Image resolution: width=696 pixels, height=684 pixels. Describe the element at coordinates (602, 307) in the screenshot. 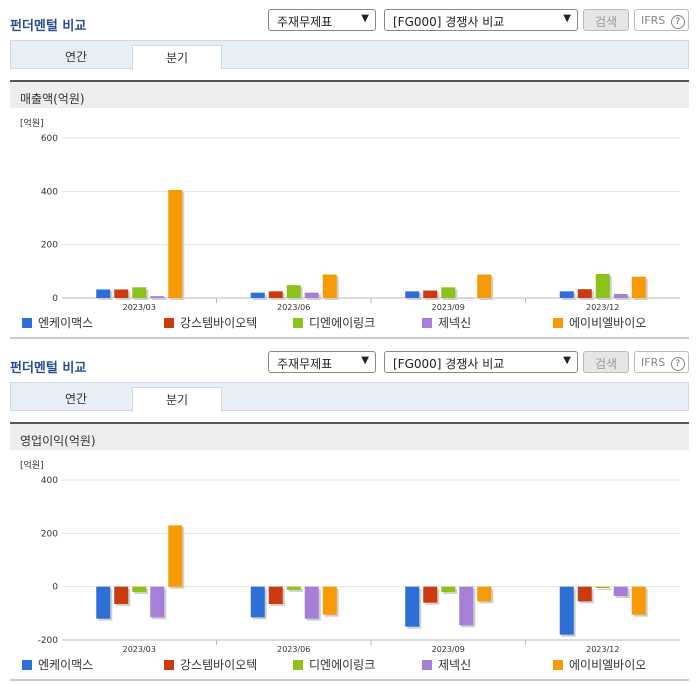

I see `x-tick-label: 2023/12` at that location.